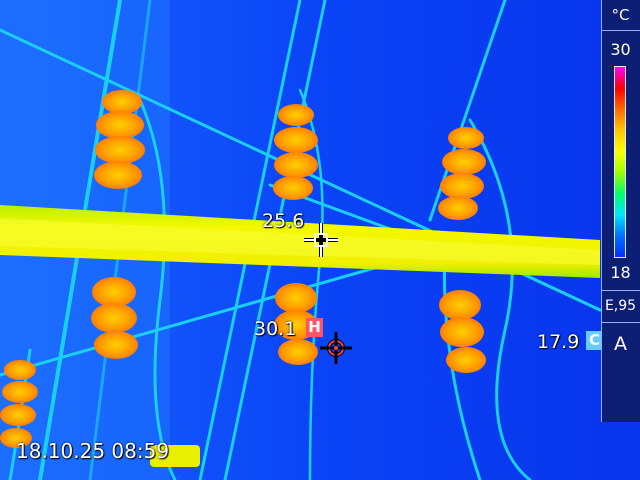 The height and width of the screenshot is (480, 640). What do you see at coordinates (336, 348) in the screenshot?
I see `hot-crosshair` at bounding box center [336, 348].